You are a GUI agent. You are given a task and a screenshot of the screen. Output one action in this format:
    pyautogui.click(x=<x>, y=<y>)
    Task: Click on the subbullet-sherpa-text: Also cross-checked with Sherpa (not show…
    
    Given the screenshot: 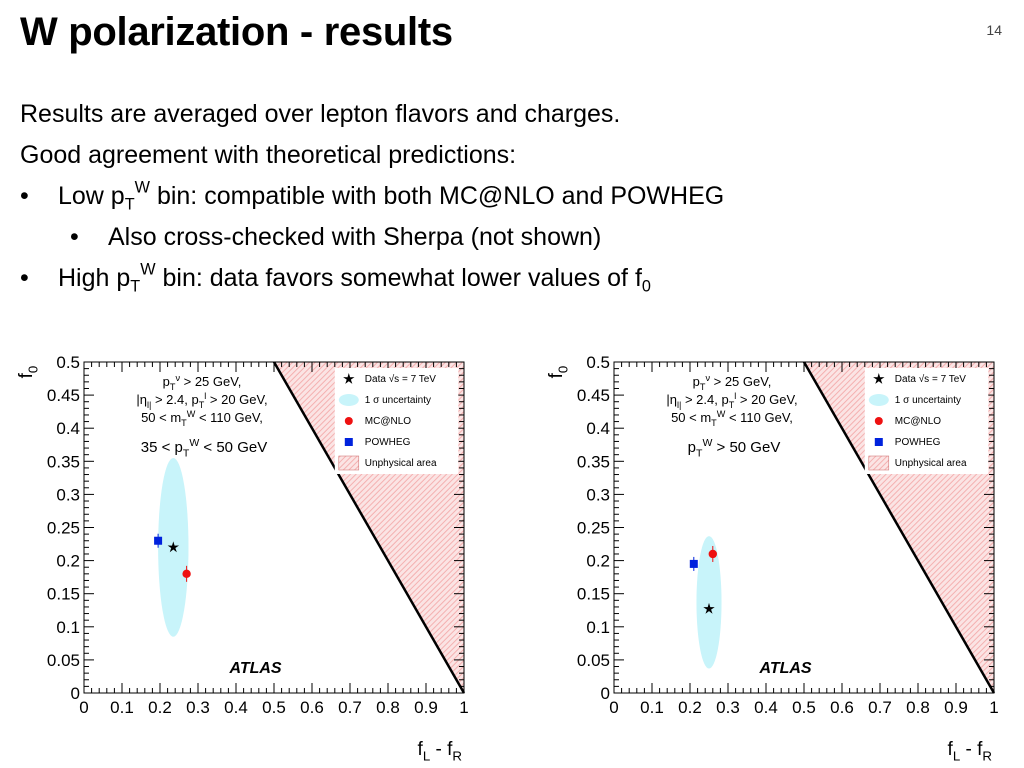 What is the action you would take?
    pyautogui.click(x=355, y=237)
    